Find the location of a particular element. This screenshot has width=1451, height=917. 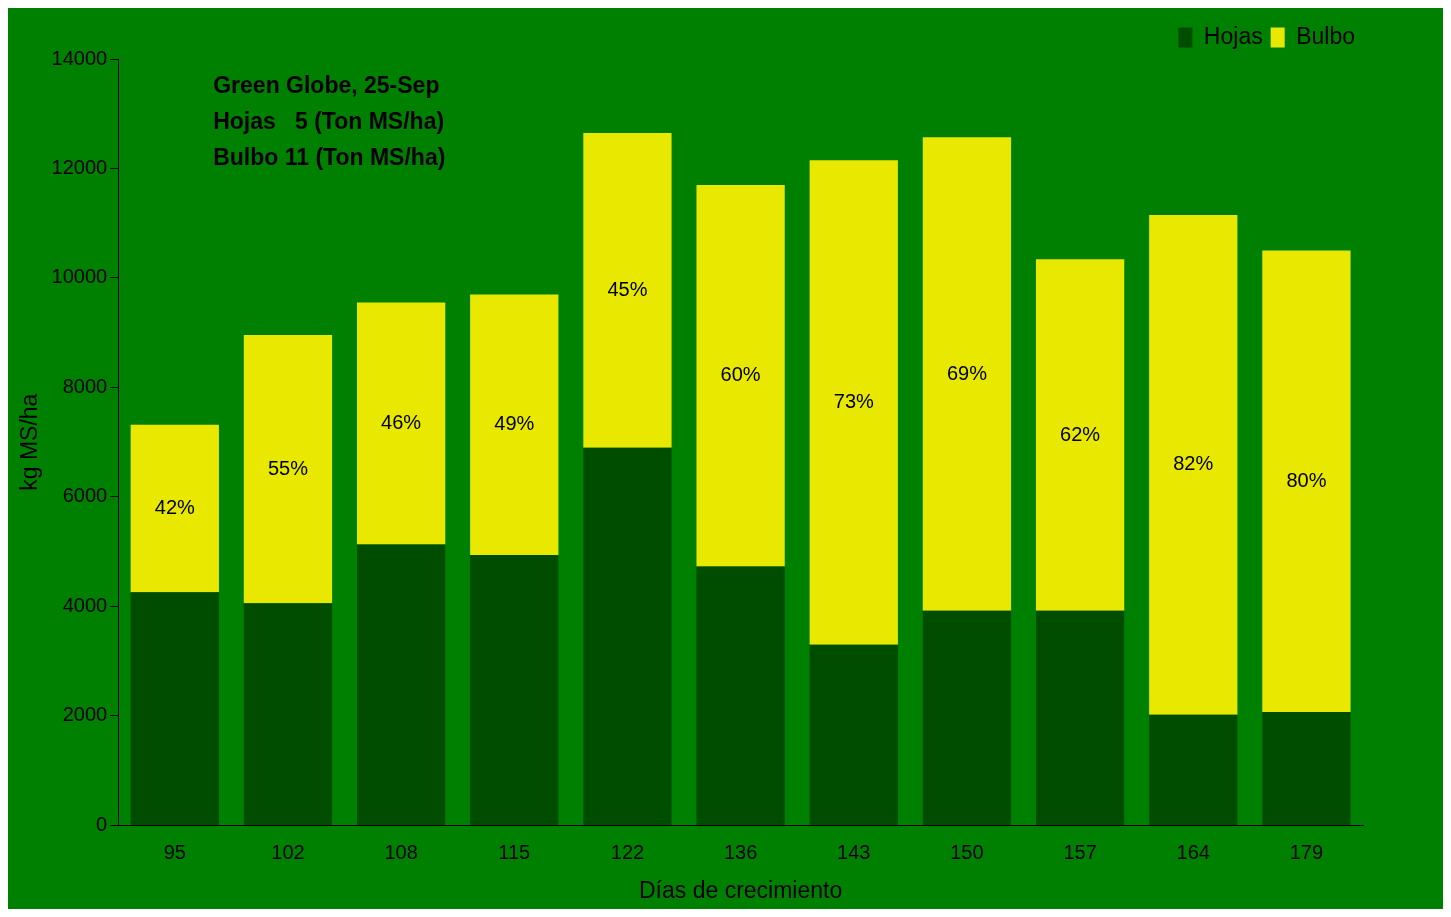

x-tick-label: 150 is located at coordinates (967, 851).